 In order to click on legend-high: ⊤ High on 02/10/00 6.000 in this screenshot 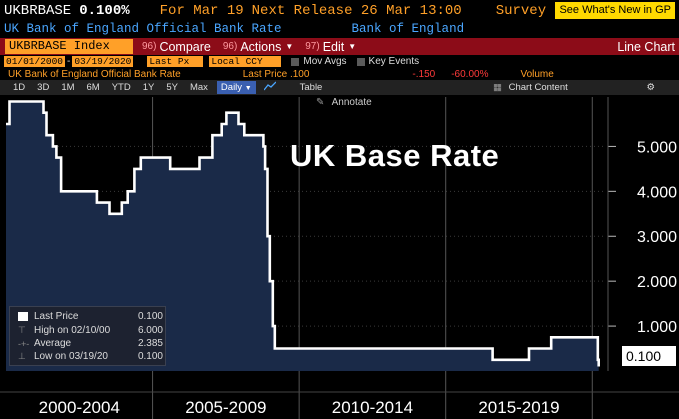, I will do `click(90, 330)`.